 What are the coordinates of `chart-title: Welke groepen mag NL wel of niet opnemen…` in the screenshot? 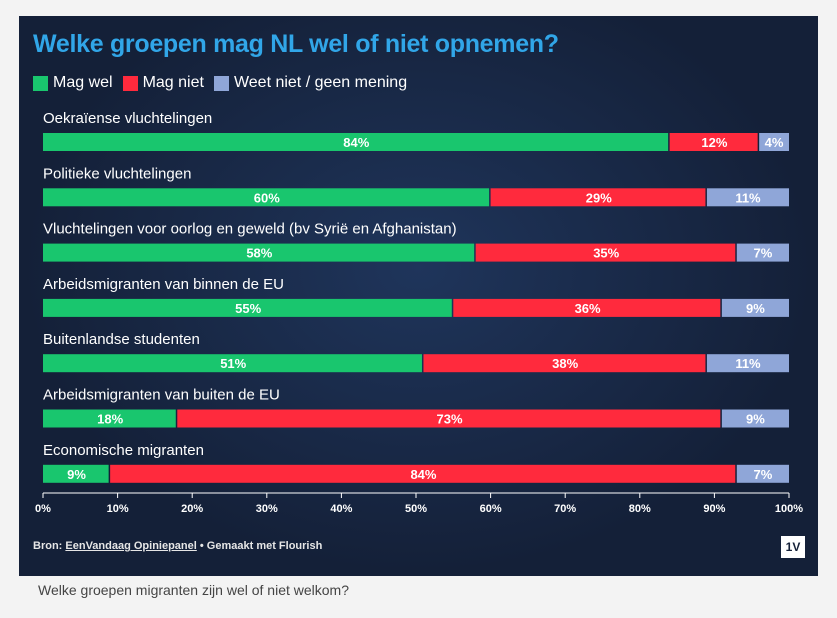 It's located at (296, 44).